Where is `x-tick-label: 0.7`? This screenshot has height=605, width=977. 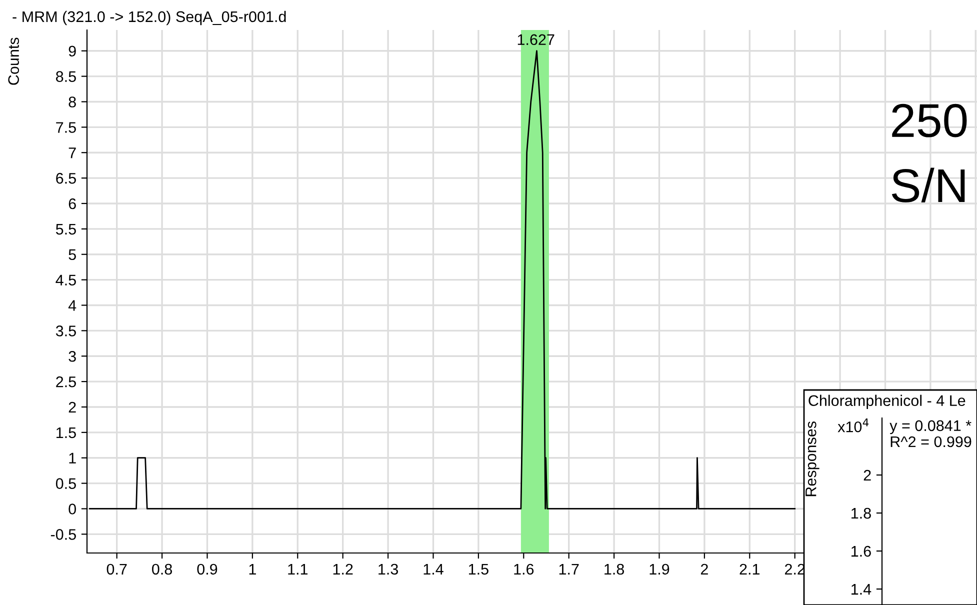
x-tick-label: 0.7 is located at coordinates (116, 569).